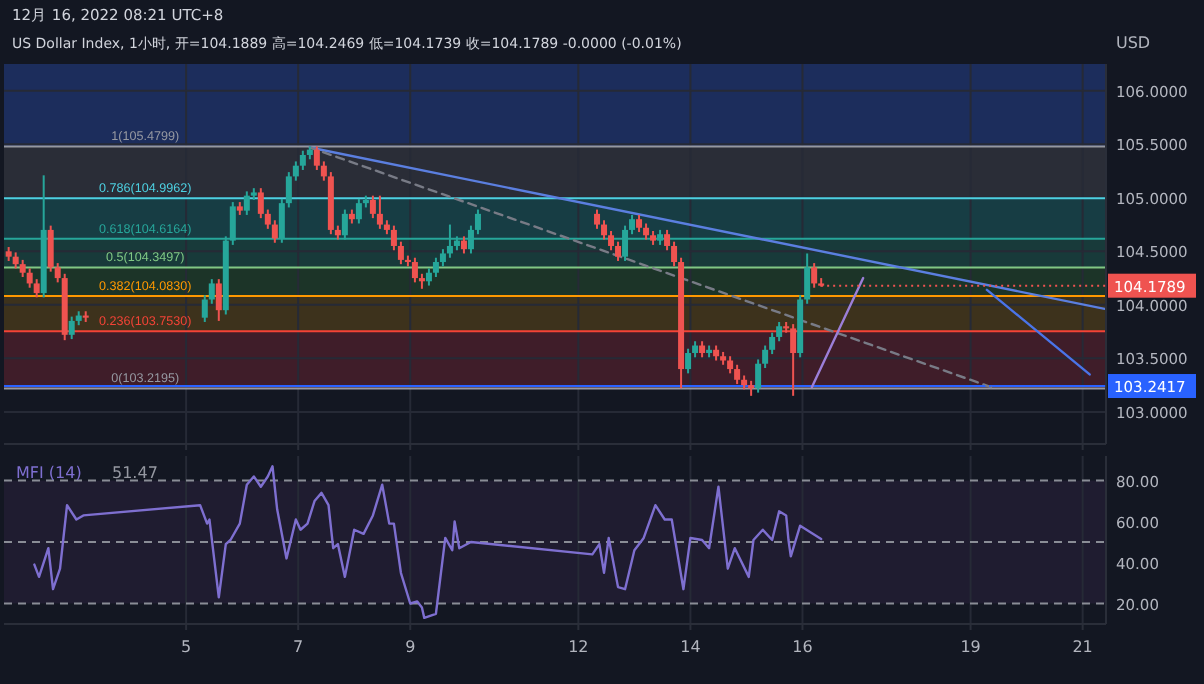  I want to click on series-label: MFI (14), so click(49, 473).